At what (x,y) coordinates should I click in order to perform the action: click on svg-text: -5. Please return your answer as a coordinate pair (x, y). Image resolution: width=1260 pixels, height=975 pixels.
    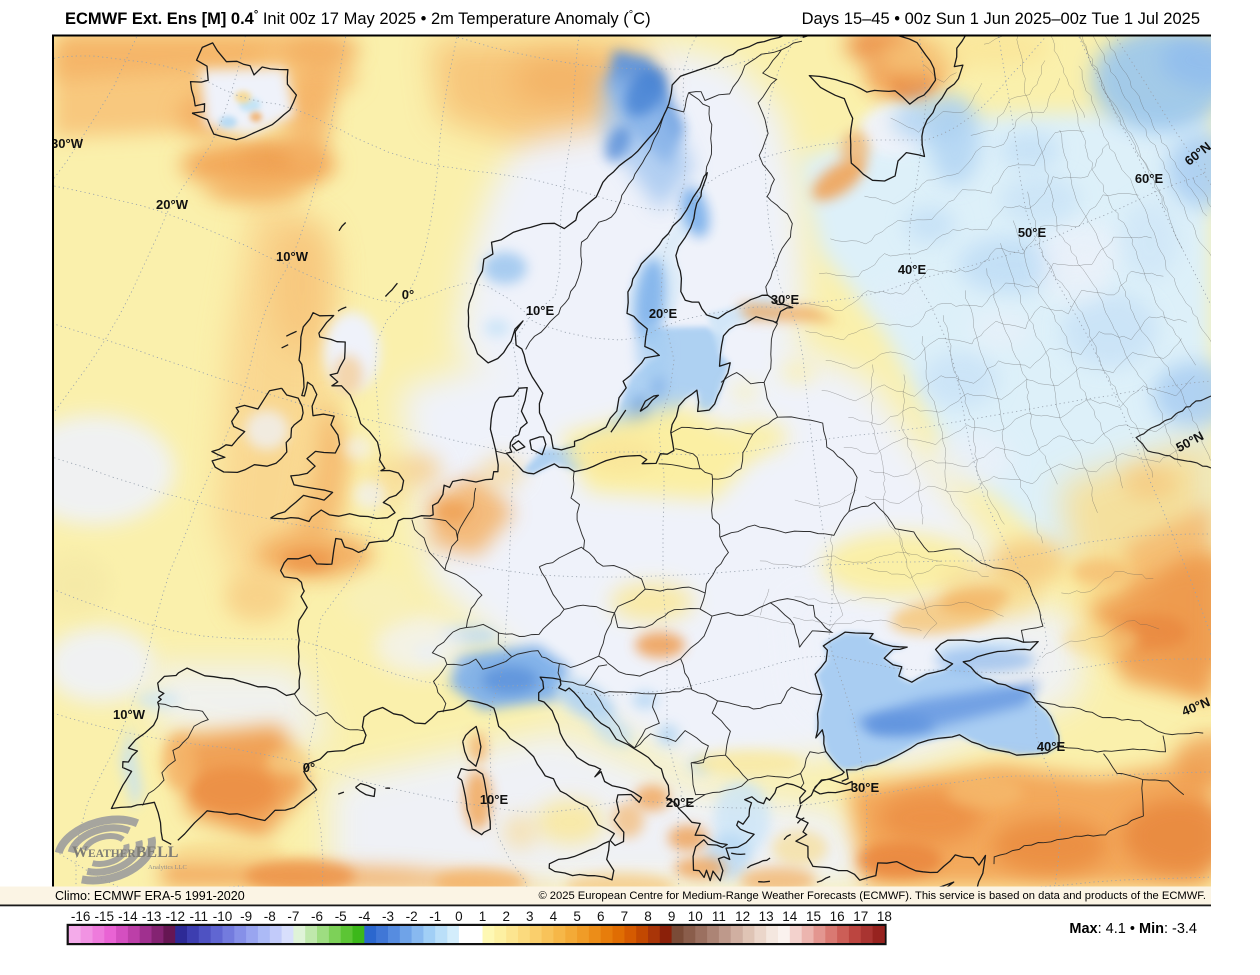
    Looking at the image, I should click on (341, 916).